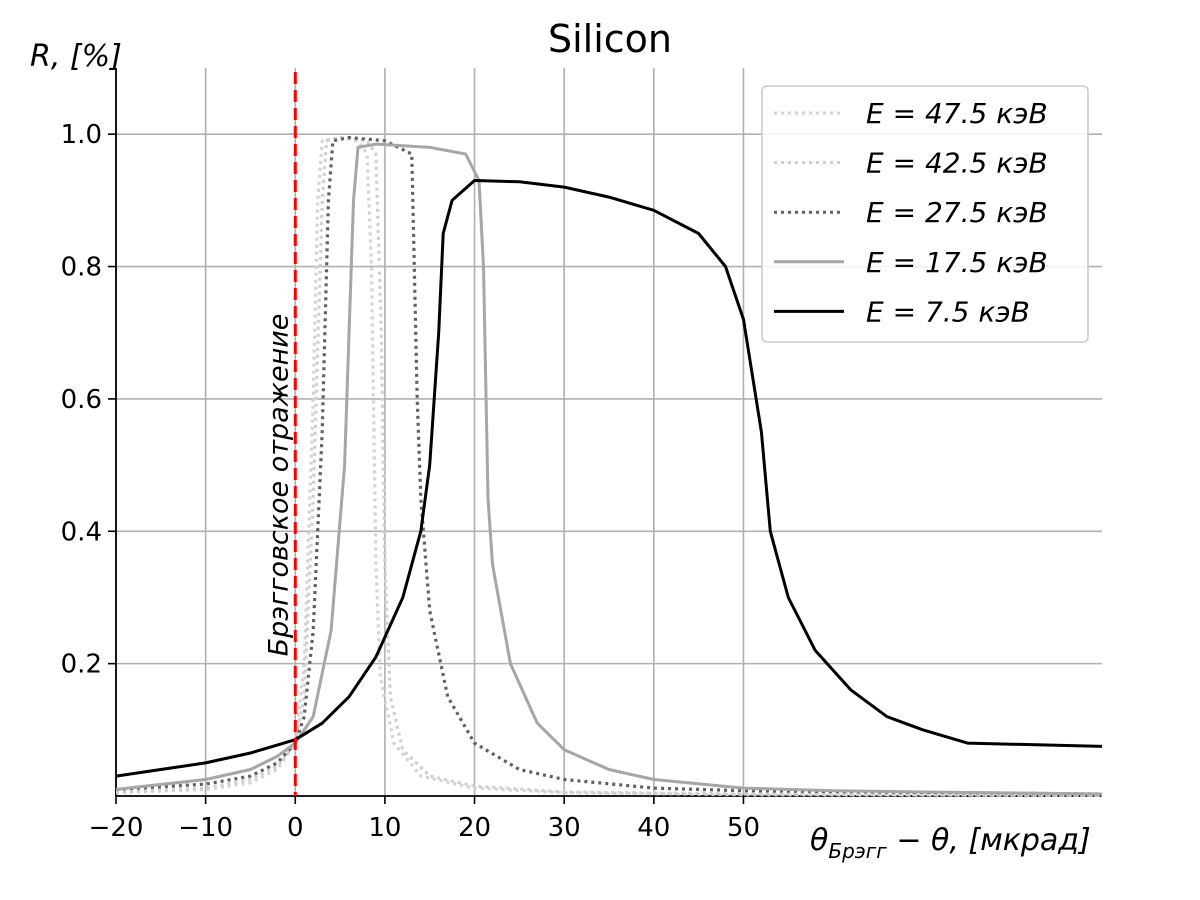 The height and width of the screenshot is (900, 1200). I want to click on y-tick-label-4: 1.0, so click(81, 135).